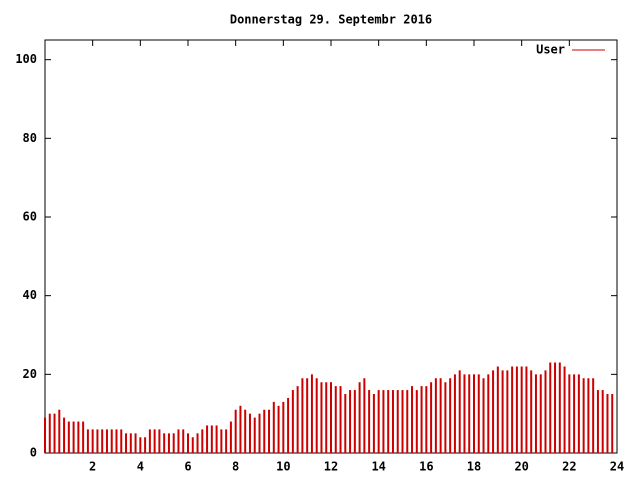 This screenshot has height=480, width=640. I want to click on y-tick-label: 40, so click(30, 295).